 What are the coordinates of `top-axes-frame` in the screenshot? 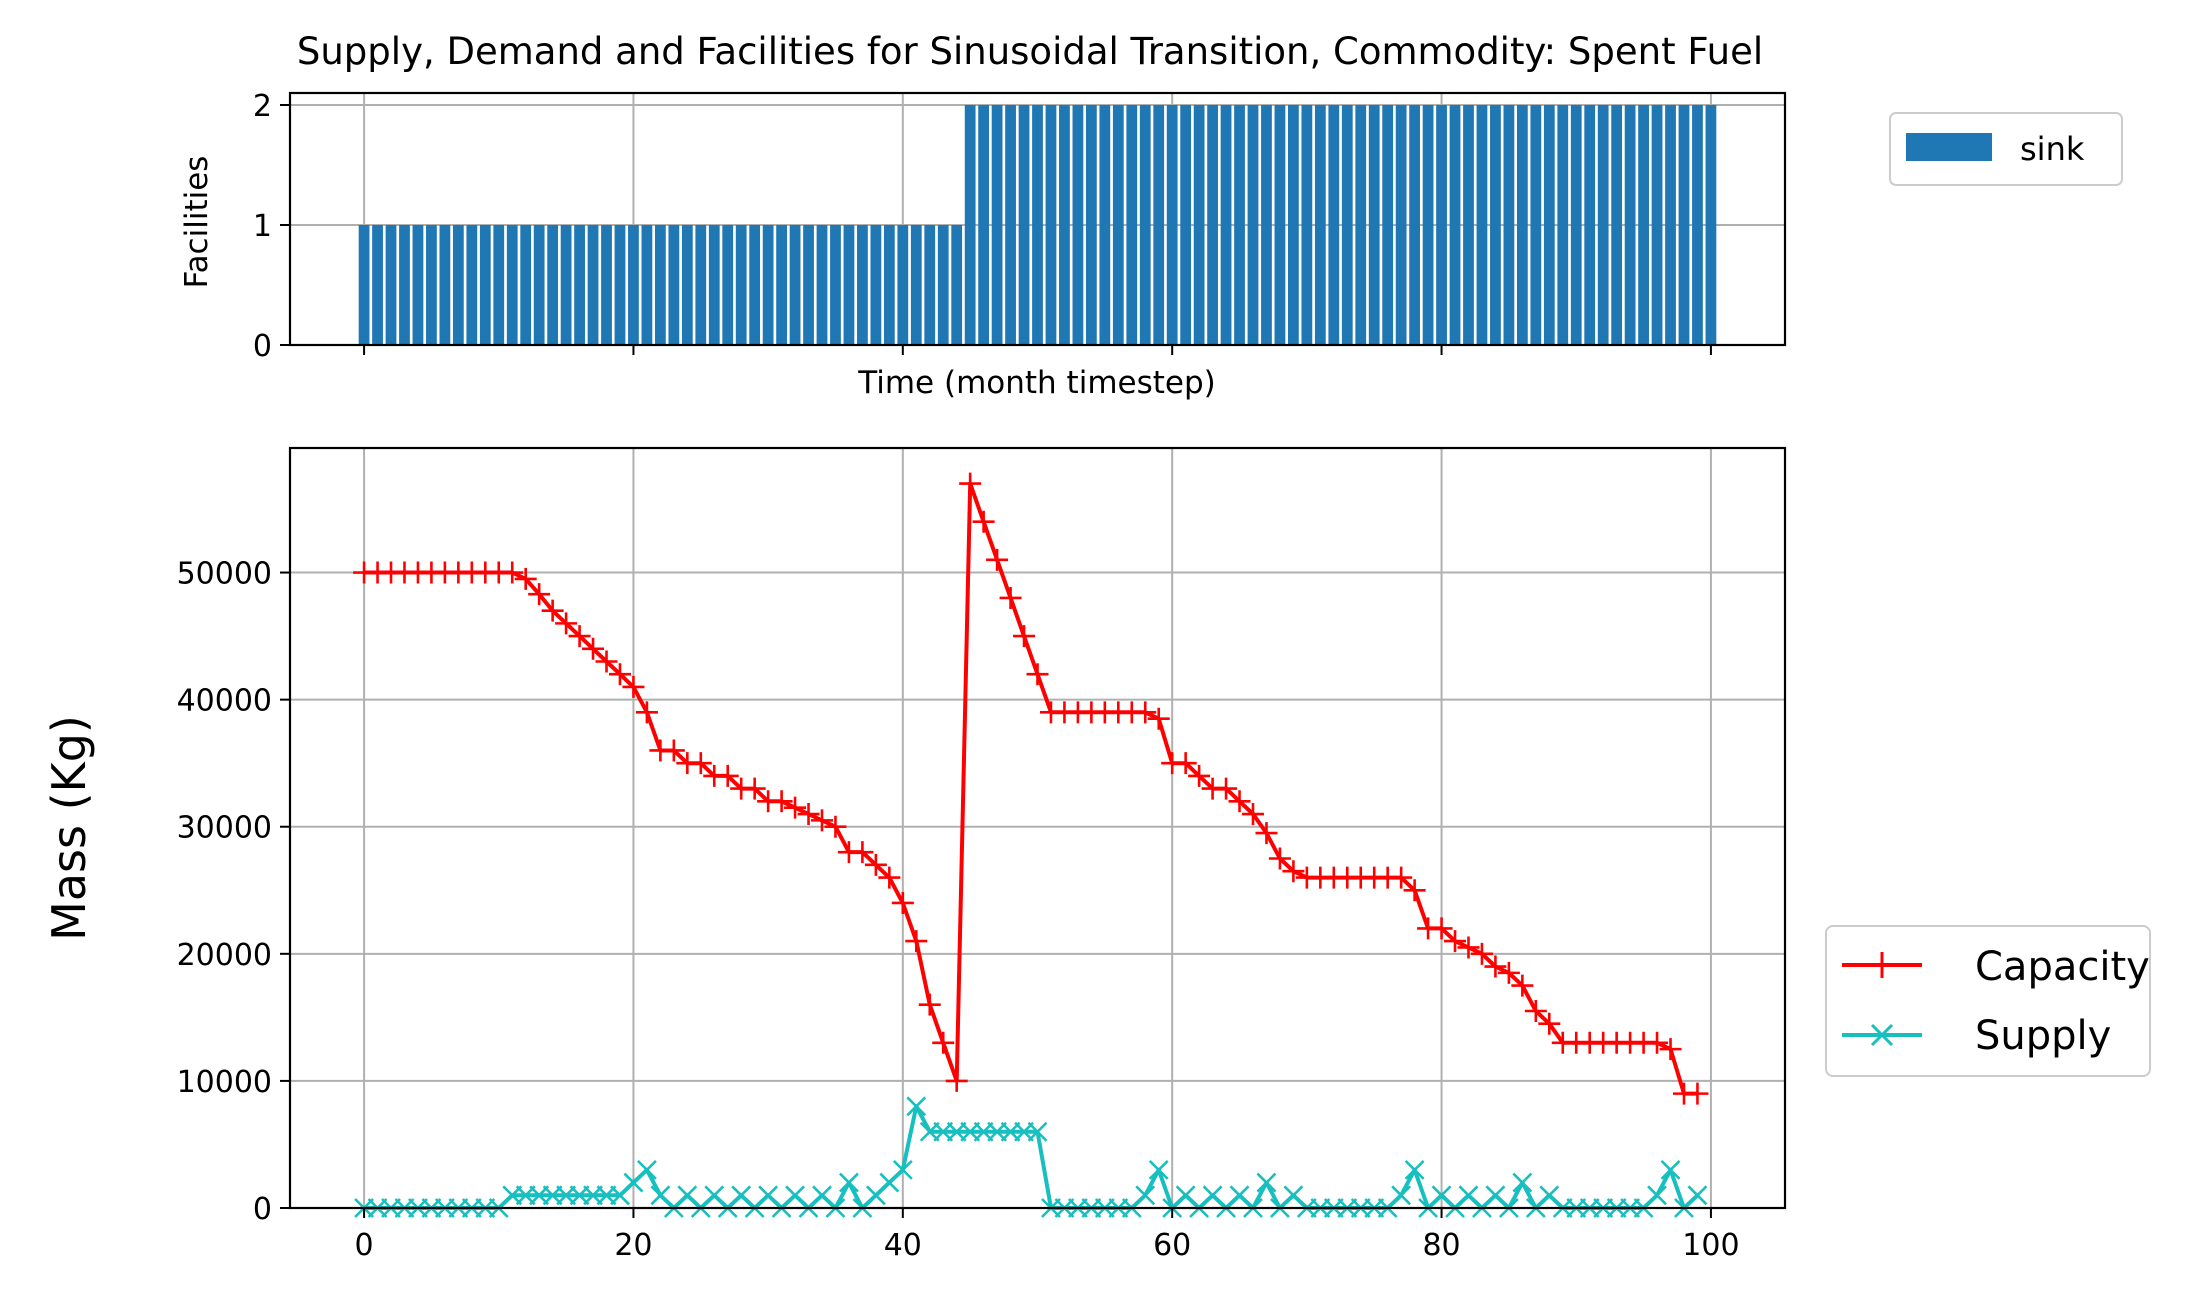 It's located at (1037, 219).